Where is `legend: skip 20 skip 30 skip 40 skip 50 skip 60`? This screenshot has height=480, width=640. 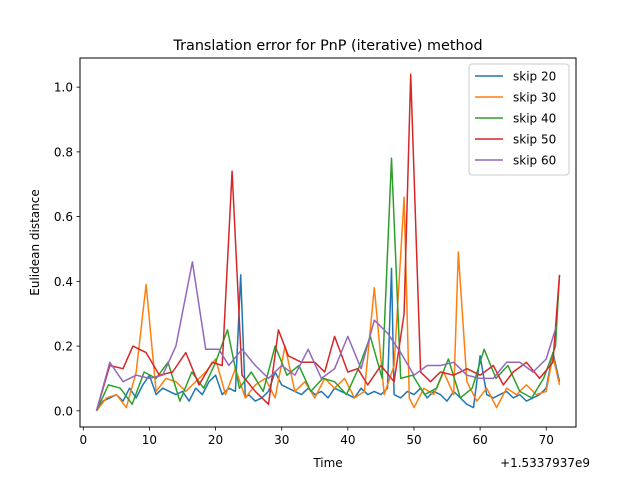
legend: skip 20 skip 30 skip 40 skip 50 skip 60 is located at coordinates (519, 119).